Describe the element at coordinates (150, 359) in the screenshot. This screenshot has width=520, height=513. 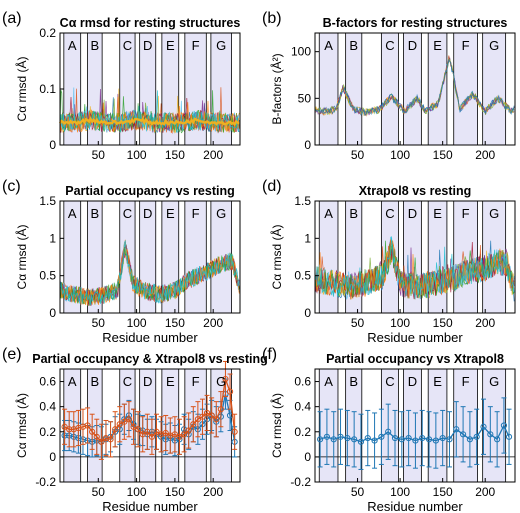
I see `panel-title: Partial occupancy & Xtrapol8 vs resting` at that location.